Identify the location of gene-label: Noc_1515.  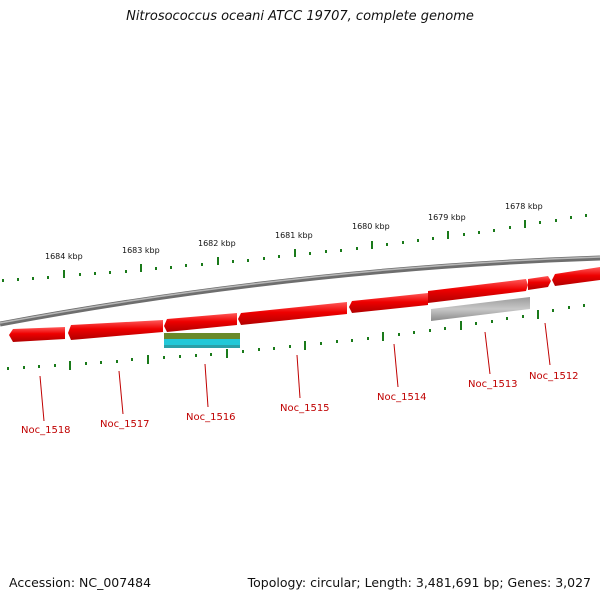
(305, 408).